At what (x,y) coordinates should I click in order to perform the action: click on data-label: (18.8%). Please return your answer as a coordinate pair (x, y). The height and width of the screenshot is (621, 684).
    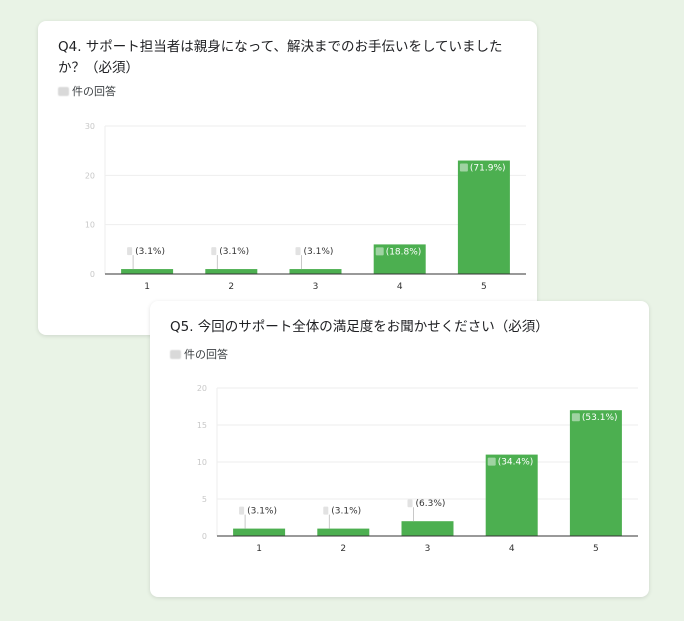
    Looking at the image, I should click on (404, 252).